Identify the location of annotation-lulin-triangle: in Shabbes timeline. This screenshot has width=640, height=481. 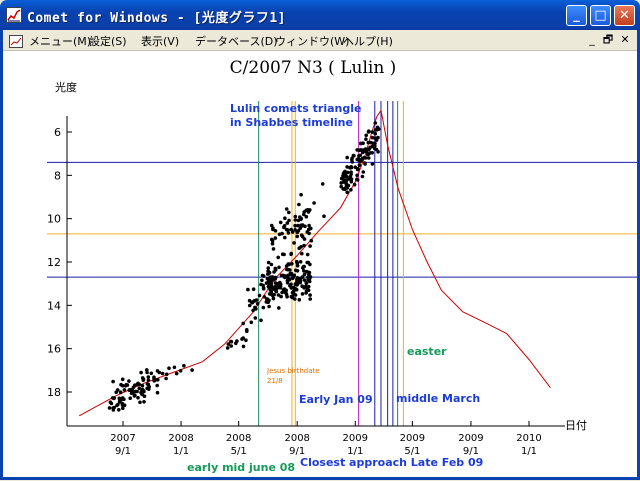
(291, 122).